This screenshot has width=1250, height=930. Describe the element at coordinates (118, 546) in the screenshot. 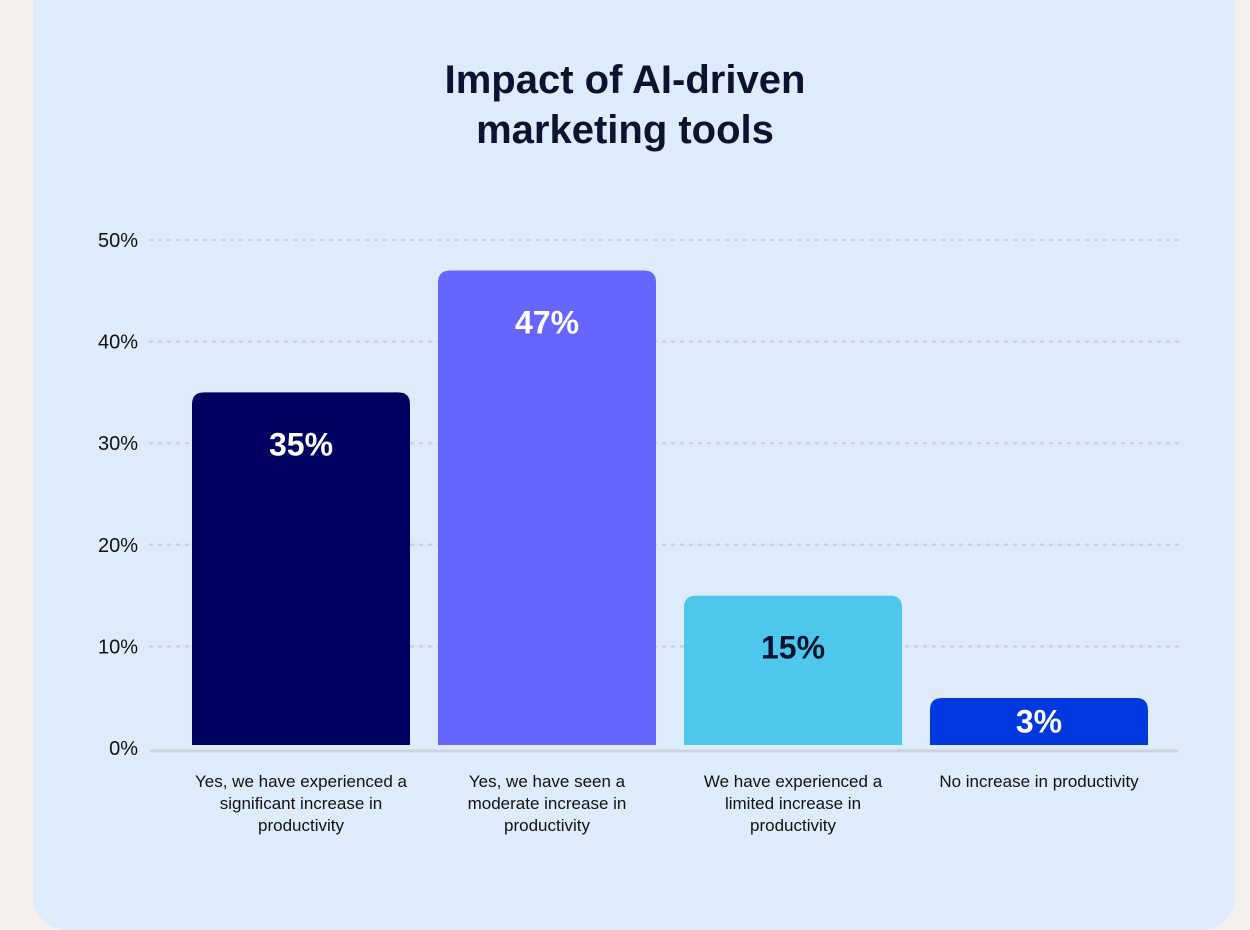

I see `y-tick-label: 20%` at that location.